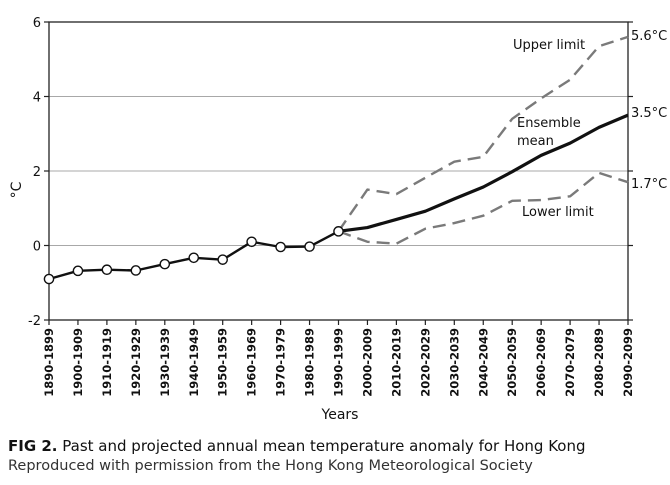  Describe the element at coordinates (223, 362) in the screenshot. I see `x-tick-label-6: 1950-1959` at that location.